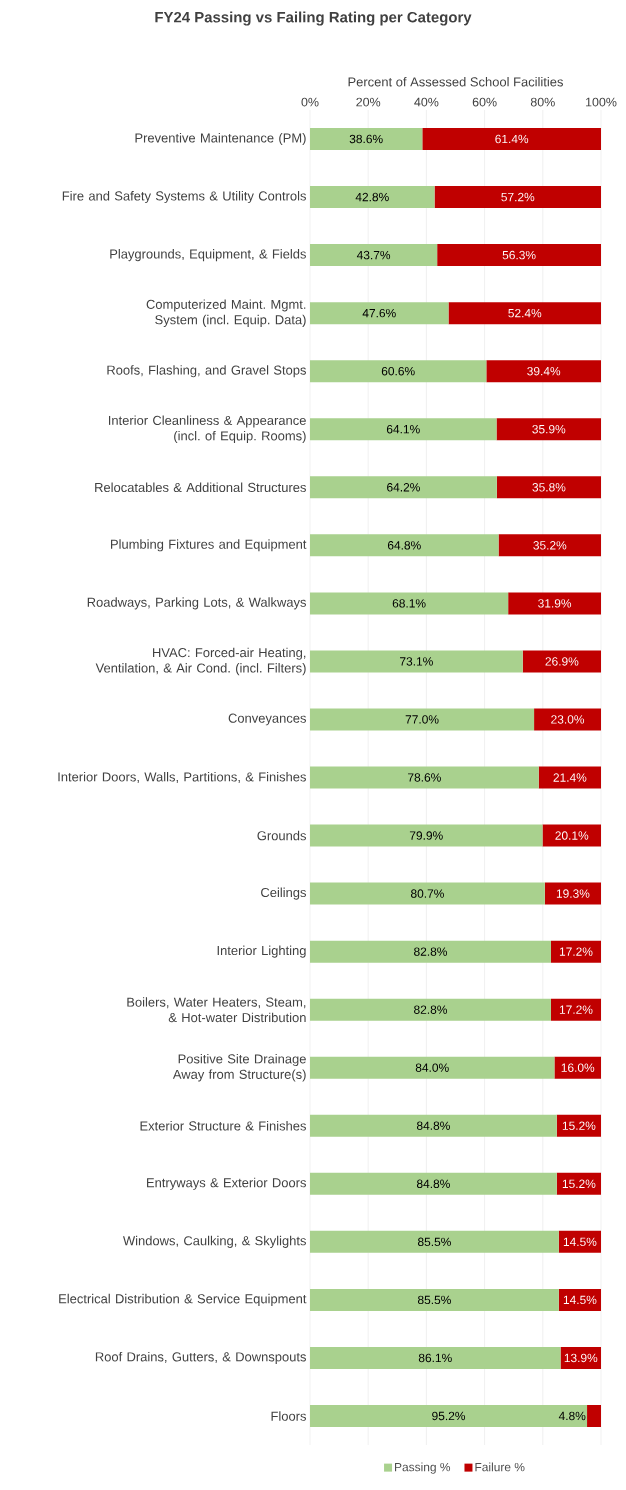 This screenshot has height=1490, width=626. I want to click on legend-label: Passing %, so click(423, 1468).